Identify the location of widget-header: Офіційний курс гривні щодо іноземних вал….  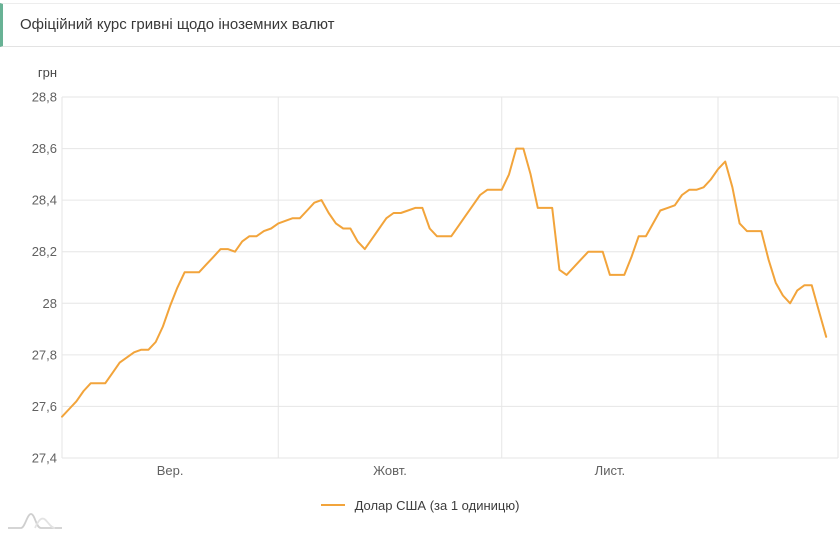
(420, 25).